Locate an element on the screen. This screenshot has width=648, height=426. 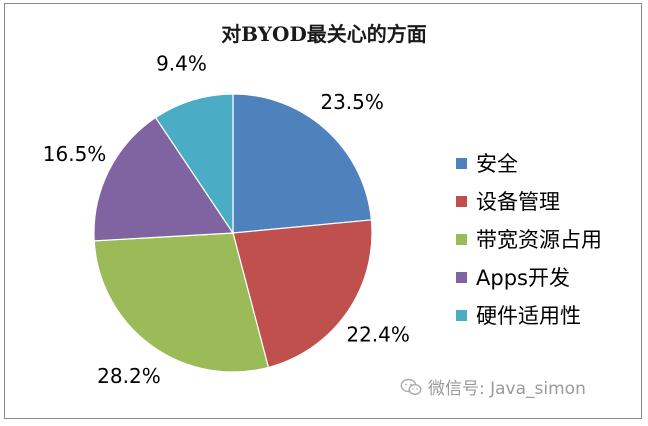
data-label: 23.5% is located at coordinates (352, 102).